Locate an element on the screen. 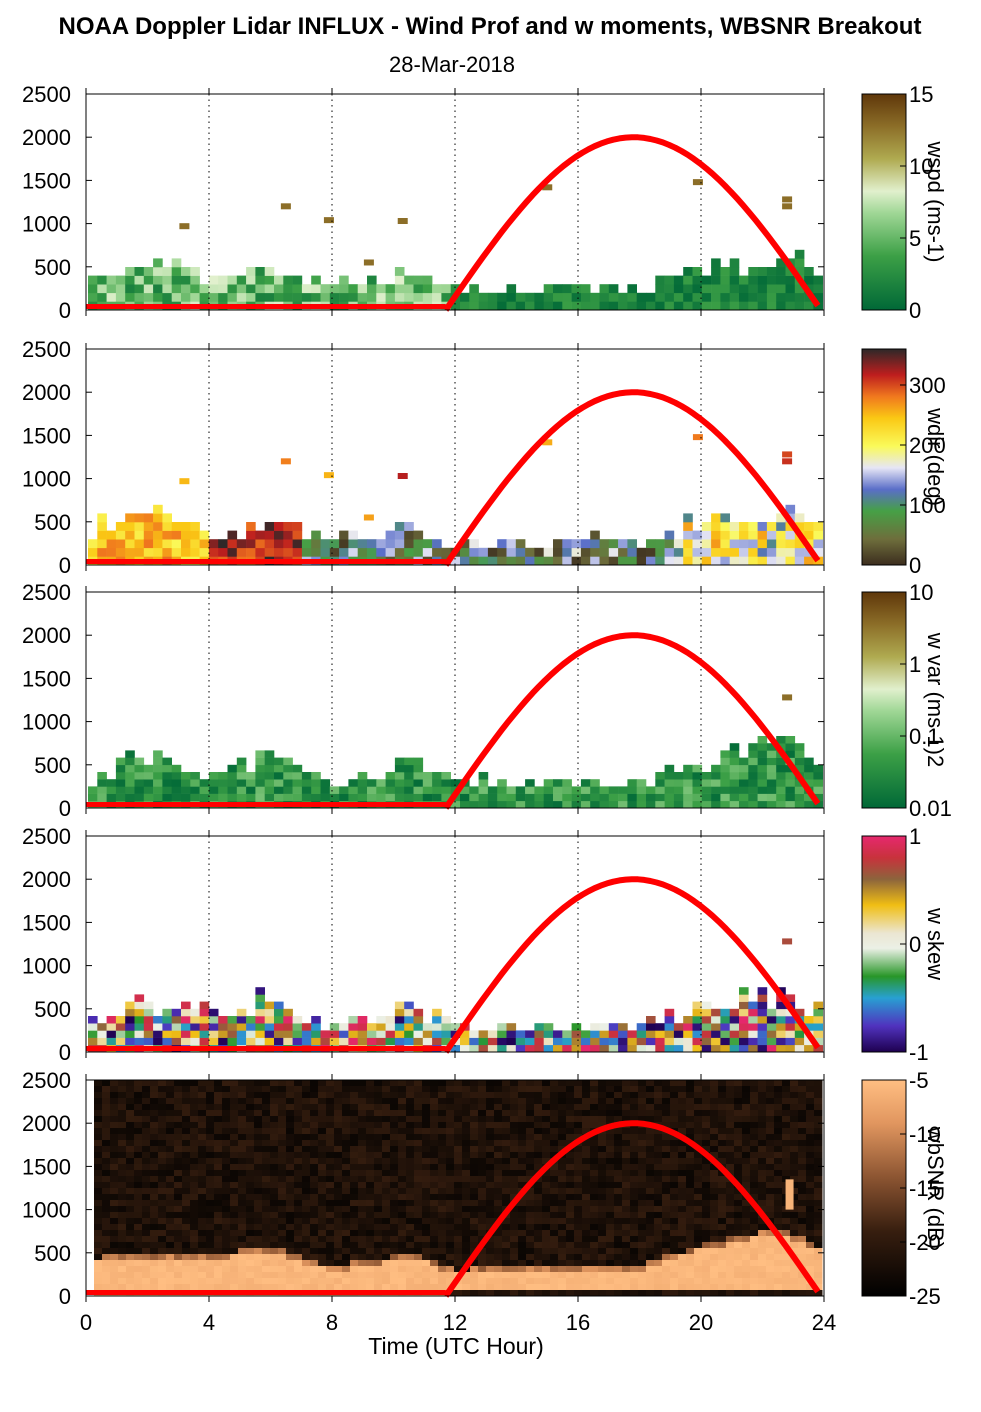  x-axis is located at coordinates (455, 457).